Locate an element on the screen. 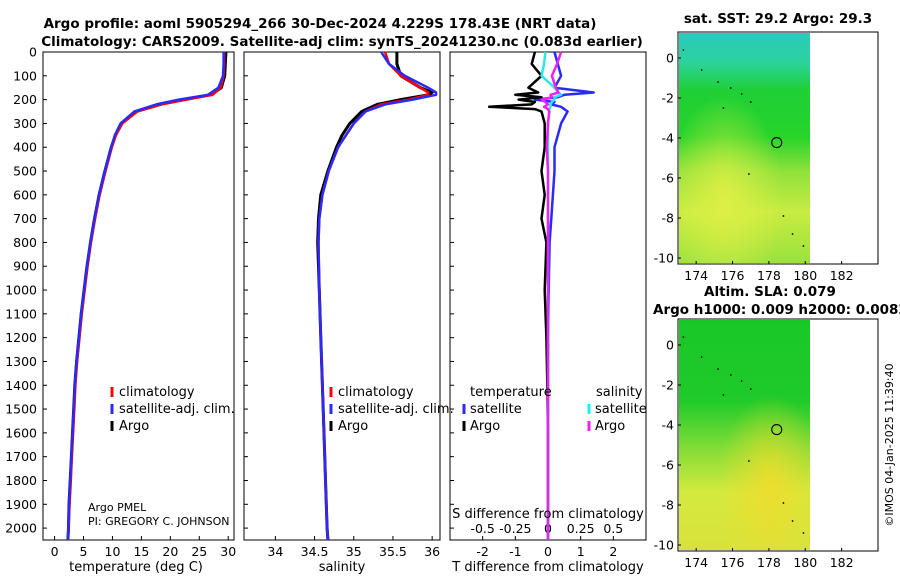  depth-tick-label: 1700 is located at coordinates (21, 456).